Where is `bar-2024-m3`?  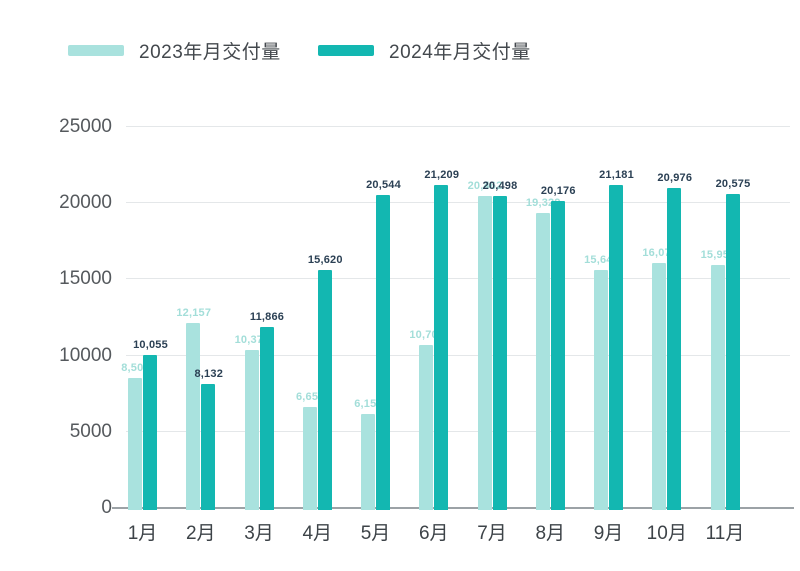
bar-2024-m3 is located at coordinates (266, 418).